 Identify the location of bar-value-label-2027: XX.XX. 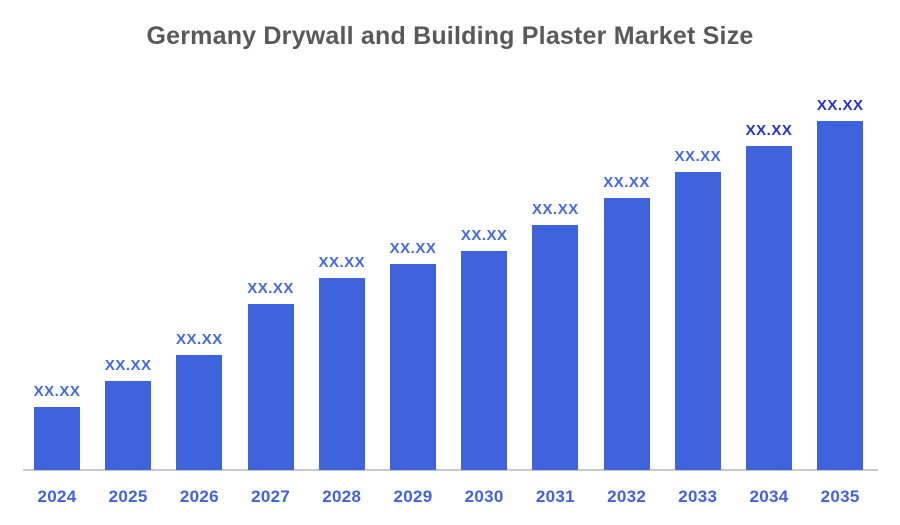
(270, 288).